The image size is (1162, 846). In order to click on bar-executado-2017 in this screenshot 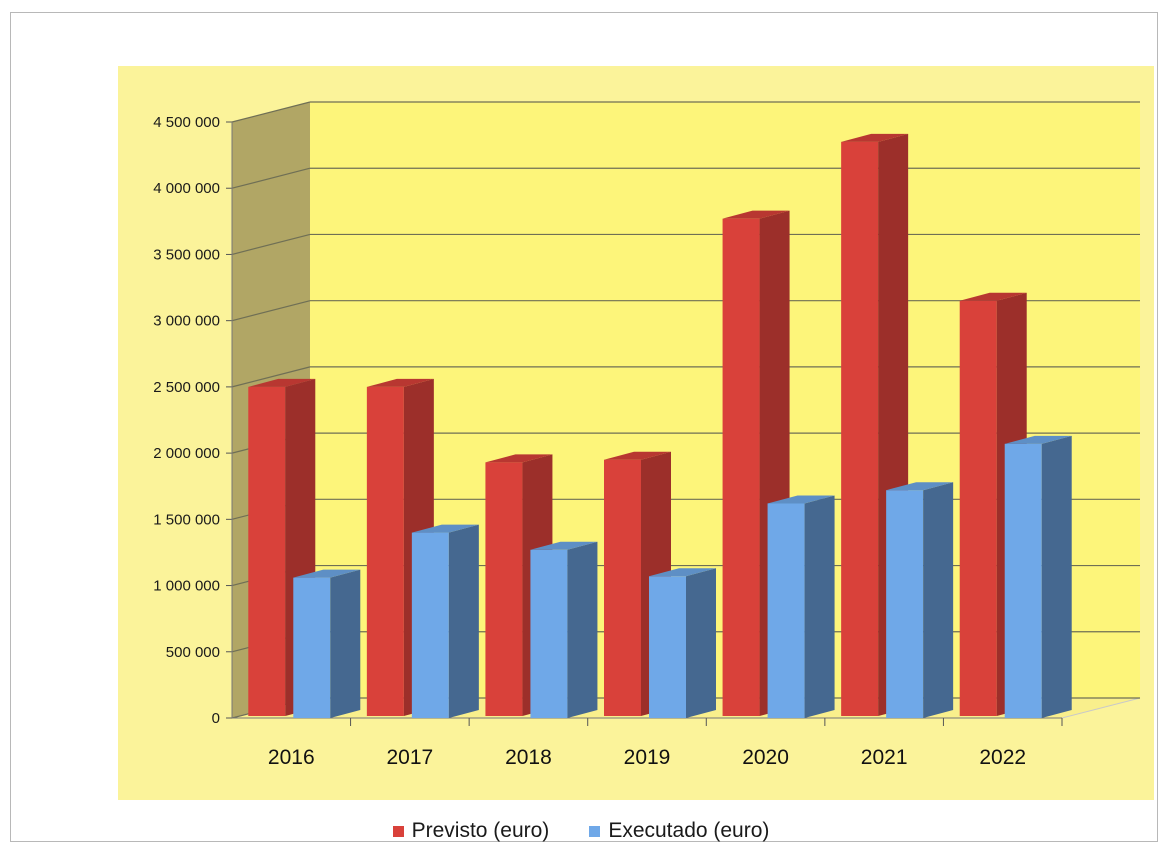, I will do `click(430, 625)`.